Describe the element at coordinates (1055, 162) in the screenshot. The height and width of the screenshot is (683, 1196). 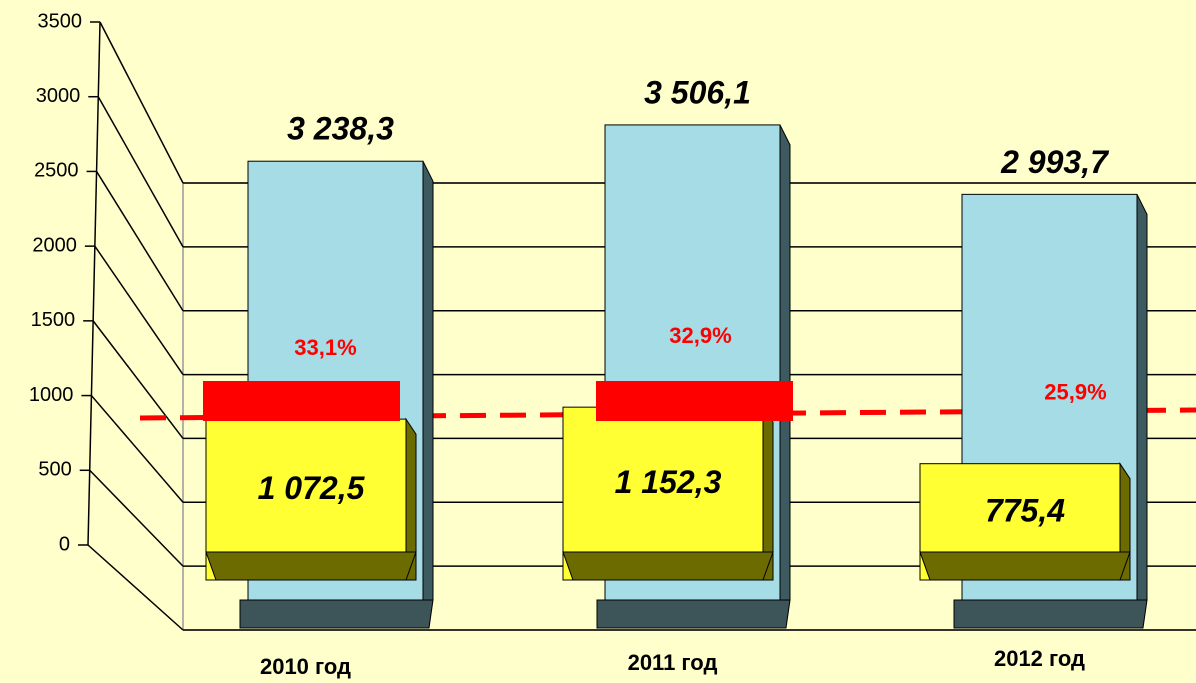
I see `value-label: 2 993,7` at that location.